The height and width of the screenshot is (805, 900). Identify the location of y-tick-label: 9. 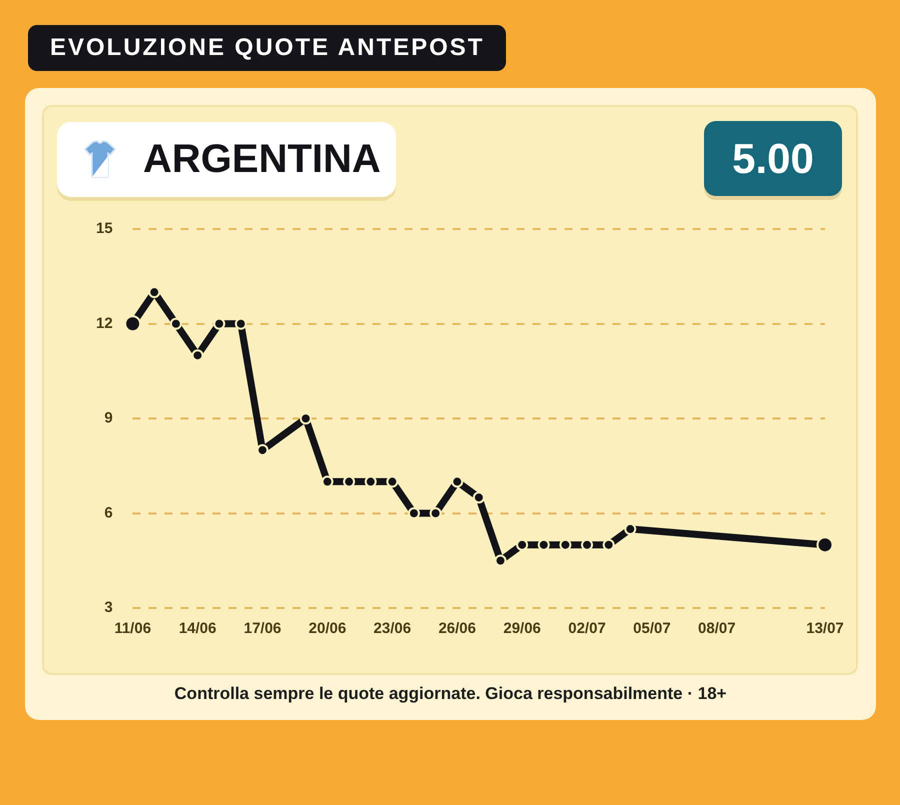
(108, 418).